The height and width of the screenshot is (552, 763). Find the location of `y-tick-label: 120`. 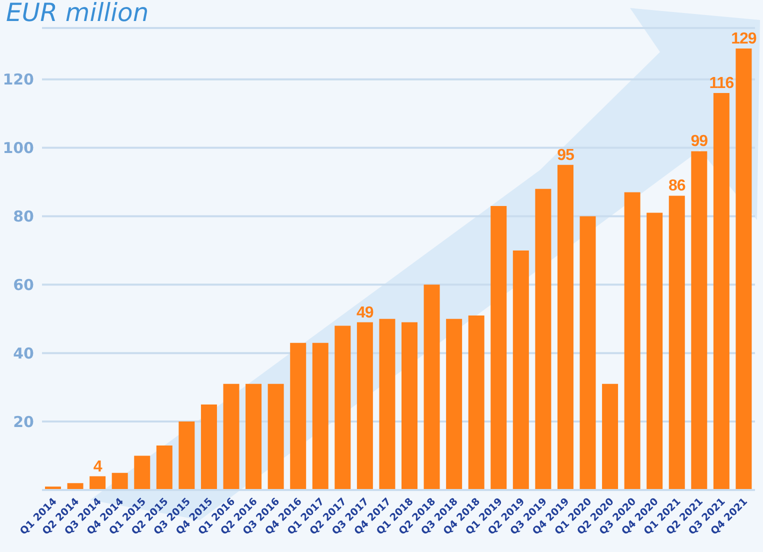

y-tick-label: 120 is located at coordinates (18, 79).